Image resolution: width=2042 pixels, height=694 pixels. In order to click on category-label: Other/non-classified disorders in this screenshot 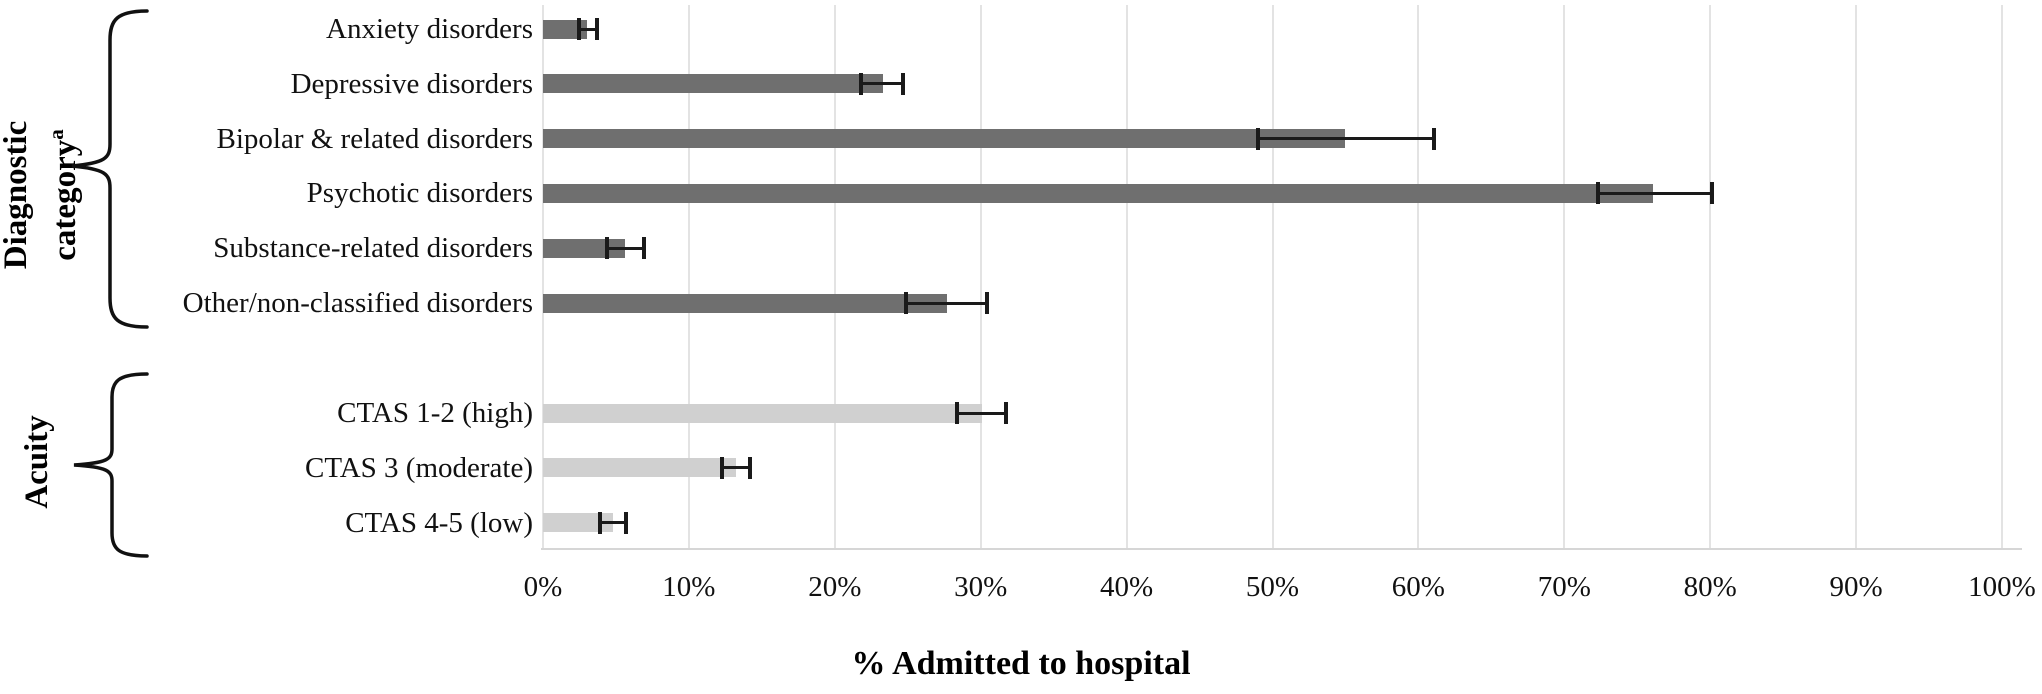, I will do `click(357, 303)`.